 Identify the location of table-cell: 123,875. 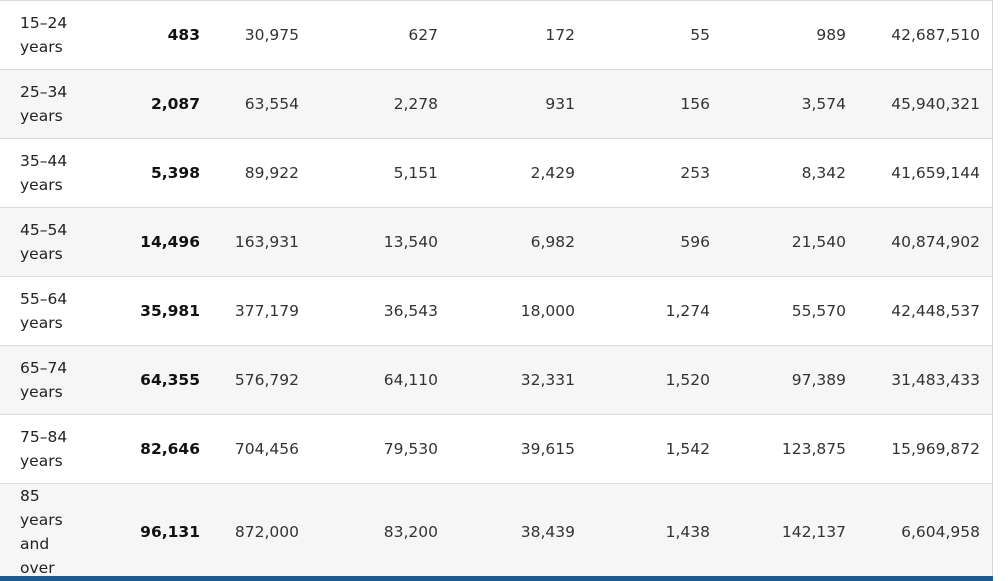
(813, 449).